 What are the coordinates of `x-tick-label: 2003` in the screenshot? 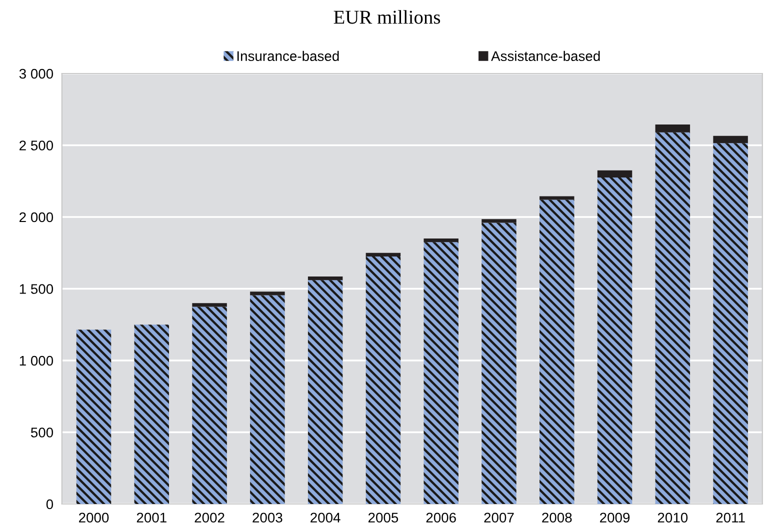 It's located at (267, 517).